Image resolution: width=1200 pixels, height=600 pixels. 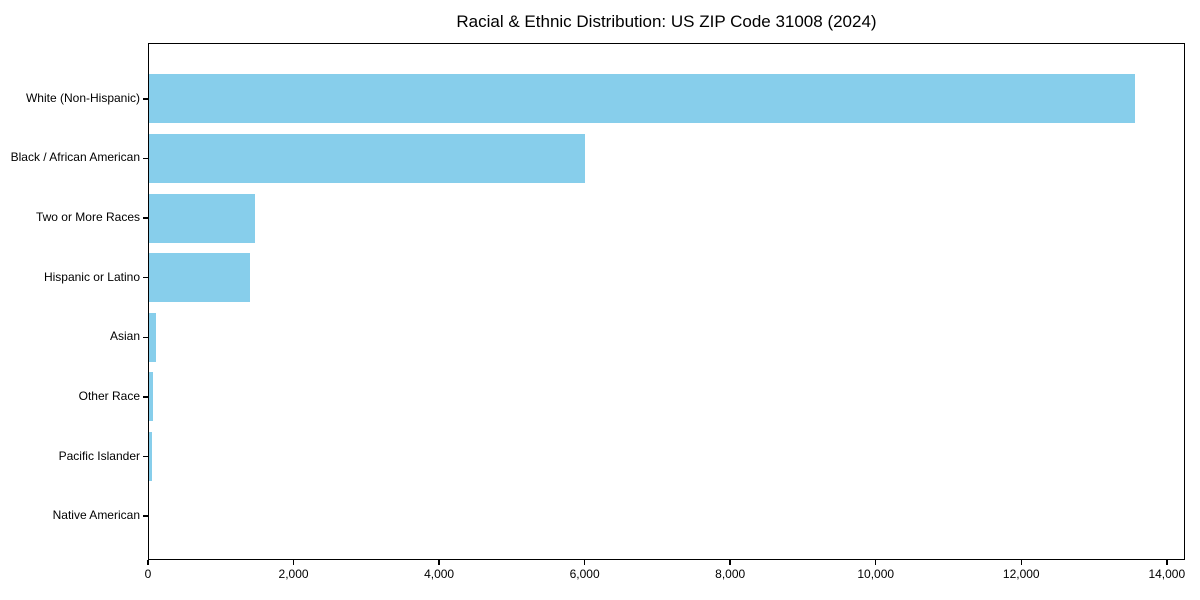 What do you see at coordinates (1167, 574) in the screenshot?
I see `x-axis-tick-label: 14,000` at bounding box center [1167, 574].